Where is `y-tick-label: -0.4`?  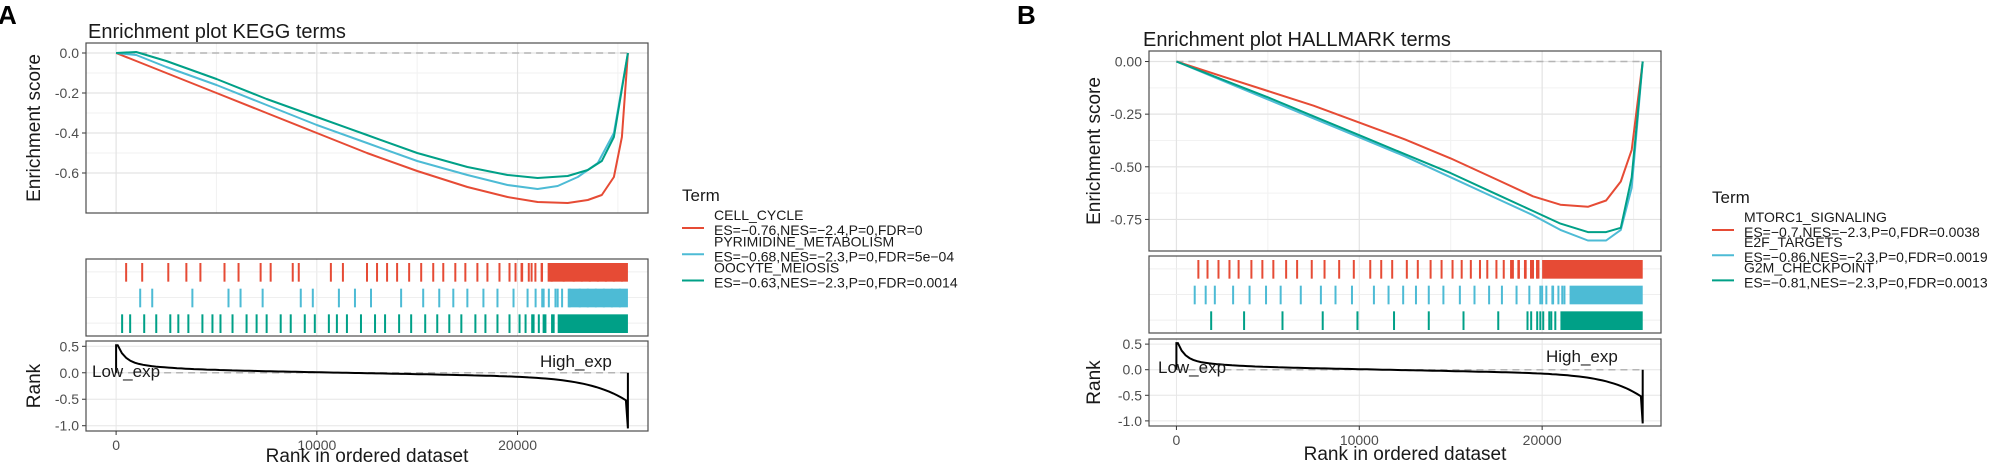 y-tick-label: -0.4 is located at coordinates (67, 133).